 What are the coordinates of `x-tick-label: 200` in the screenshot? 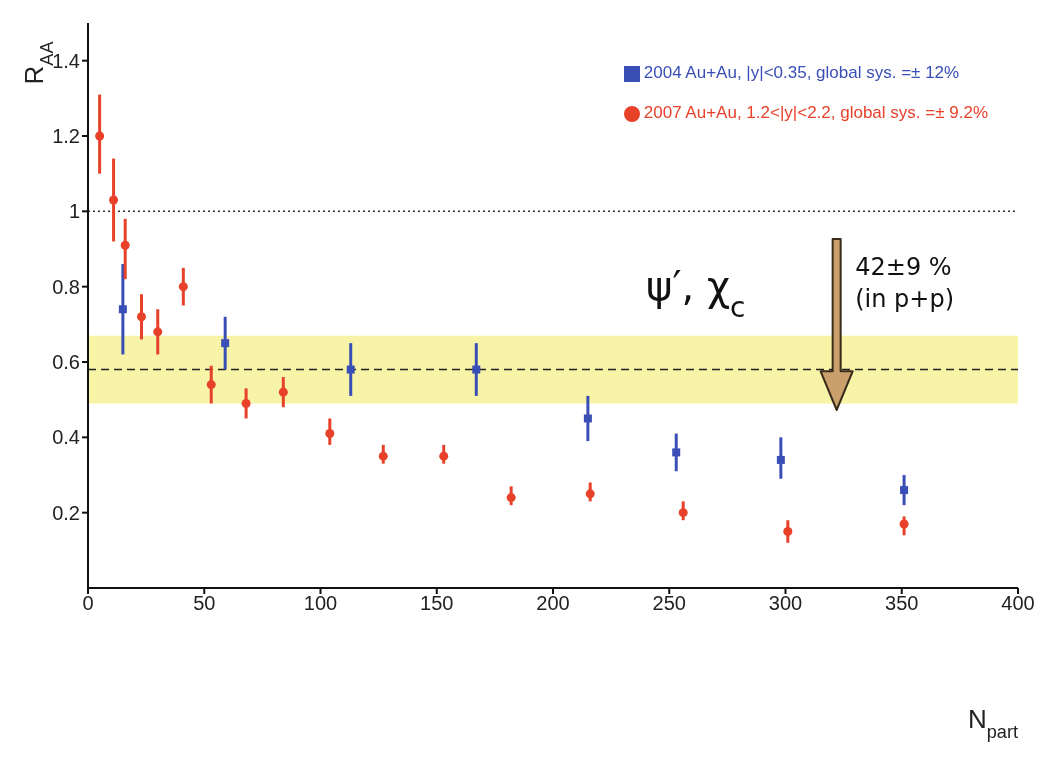 It's located at (553, 603).